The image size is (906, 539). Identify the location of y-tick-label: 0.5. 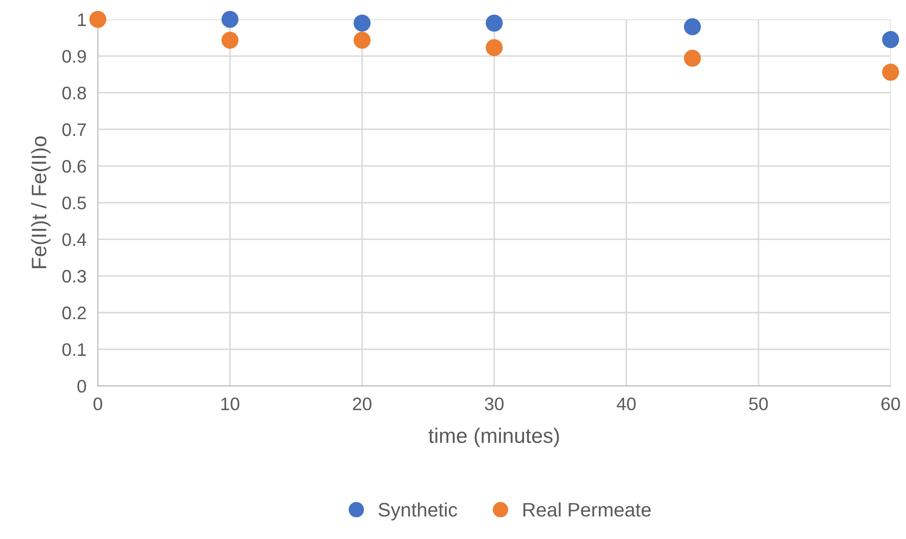
(74, 203).